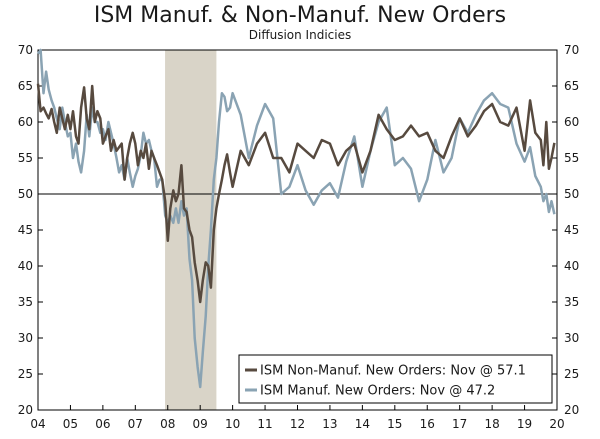  Describe the element at coordinates (135, 424) in the screenshot. I see `x-tick-label: 07` at that location.